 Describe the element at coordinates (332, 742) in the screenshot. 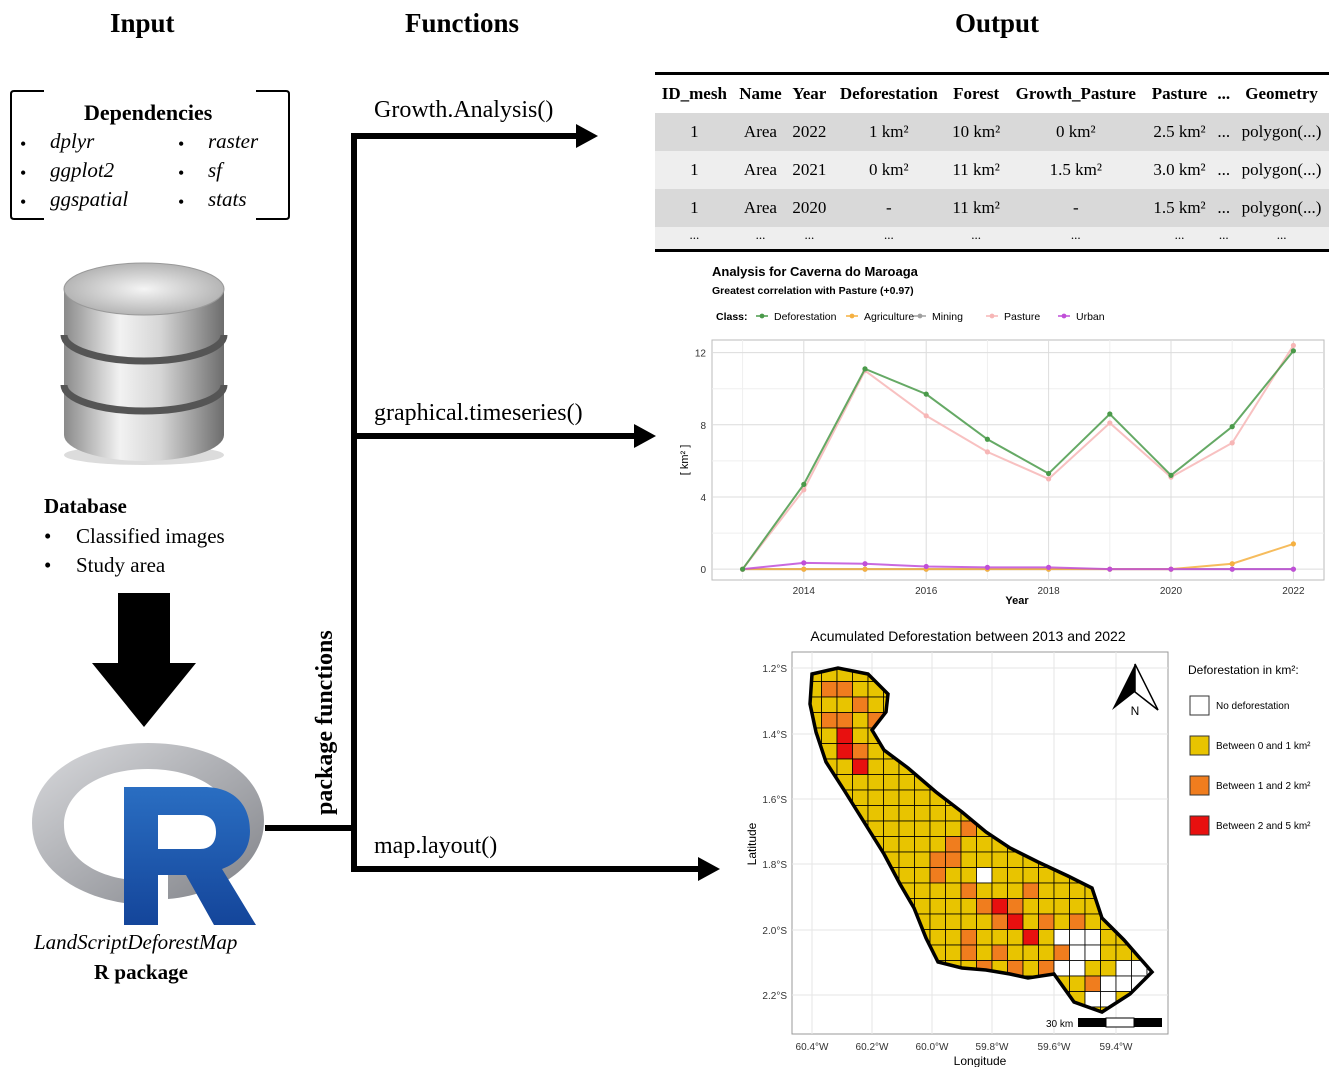

I see `package-functions-label-wrap: package functions` at that location.